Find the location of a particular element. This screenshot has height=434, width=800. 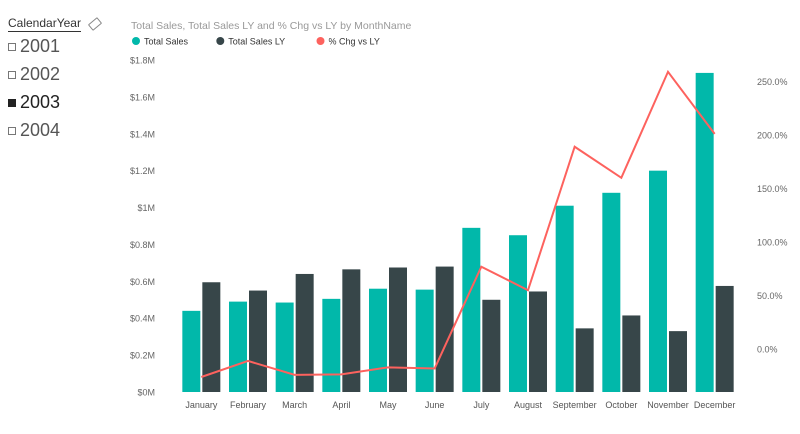

legend-label: % Chg vs LY is located at coordinates (354, 42).